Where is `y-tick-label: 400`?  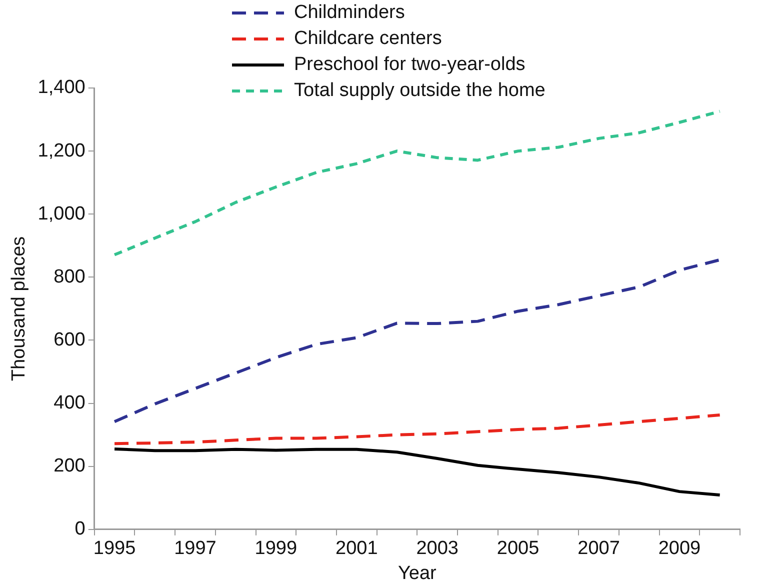
y-tick-label: 400 is located at coordinates (70, 403).